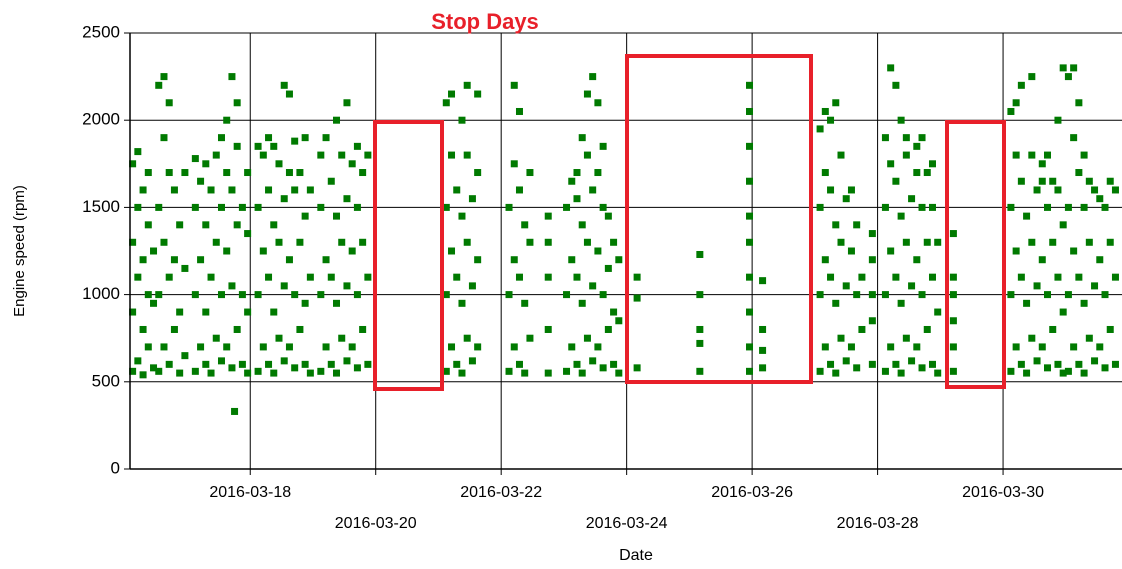 The height and width of the screenshot is (569, 1122). I want to click on y-tick-label: 2500, so click(101, 31).